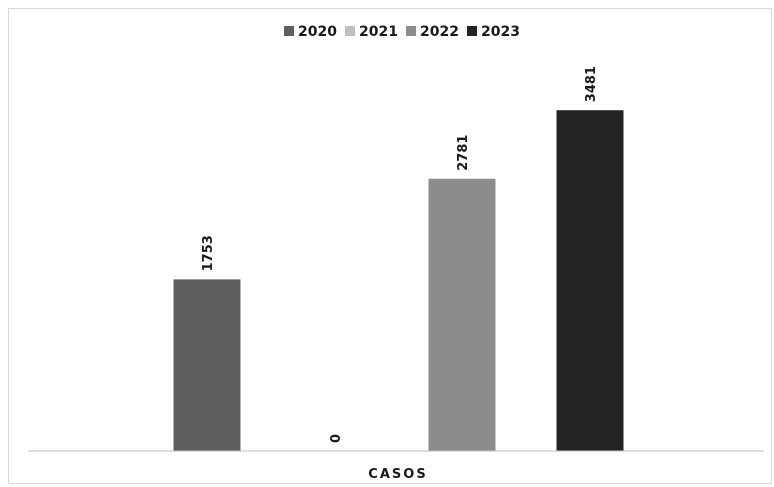 The height and width of the screenshot is (487, 774). I want to click on bar-2022, so click(462, 314).